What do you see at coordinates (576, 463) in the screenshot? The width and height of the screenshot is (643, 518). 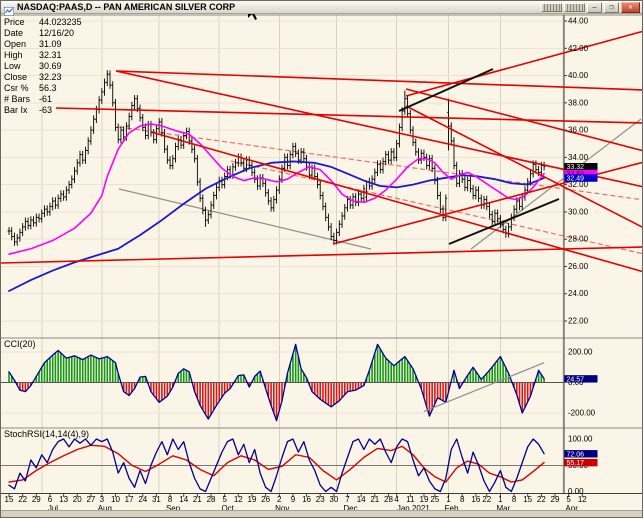 I see `stochrsi-tag: 55.17` at bounding box center [576, 463].